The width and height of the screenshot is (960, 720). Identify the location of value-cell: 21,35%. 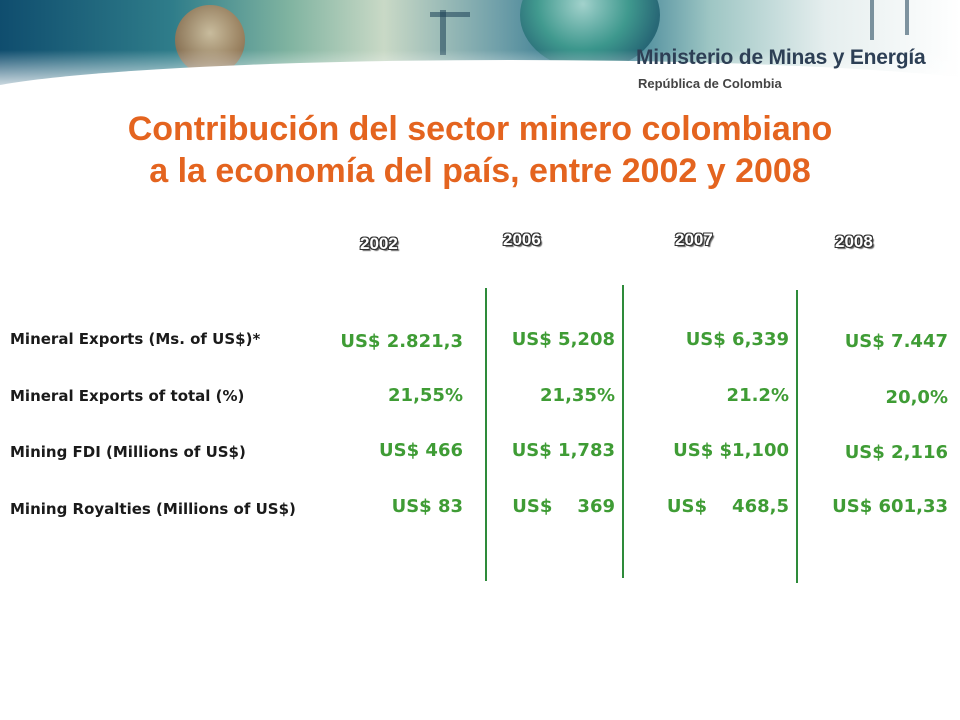
(577, 395).